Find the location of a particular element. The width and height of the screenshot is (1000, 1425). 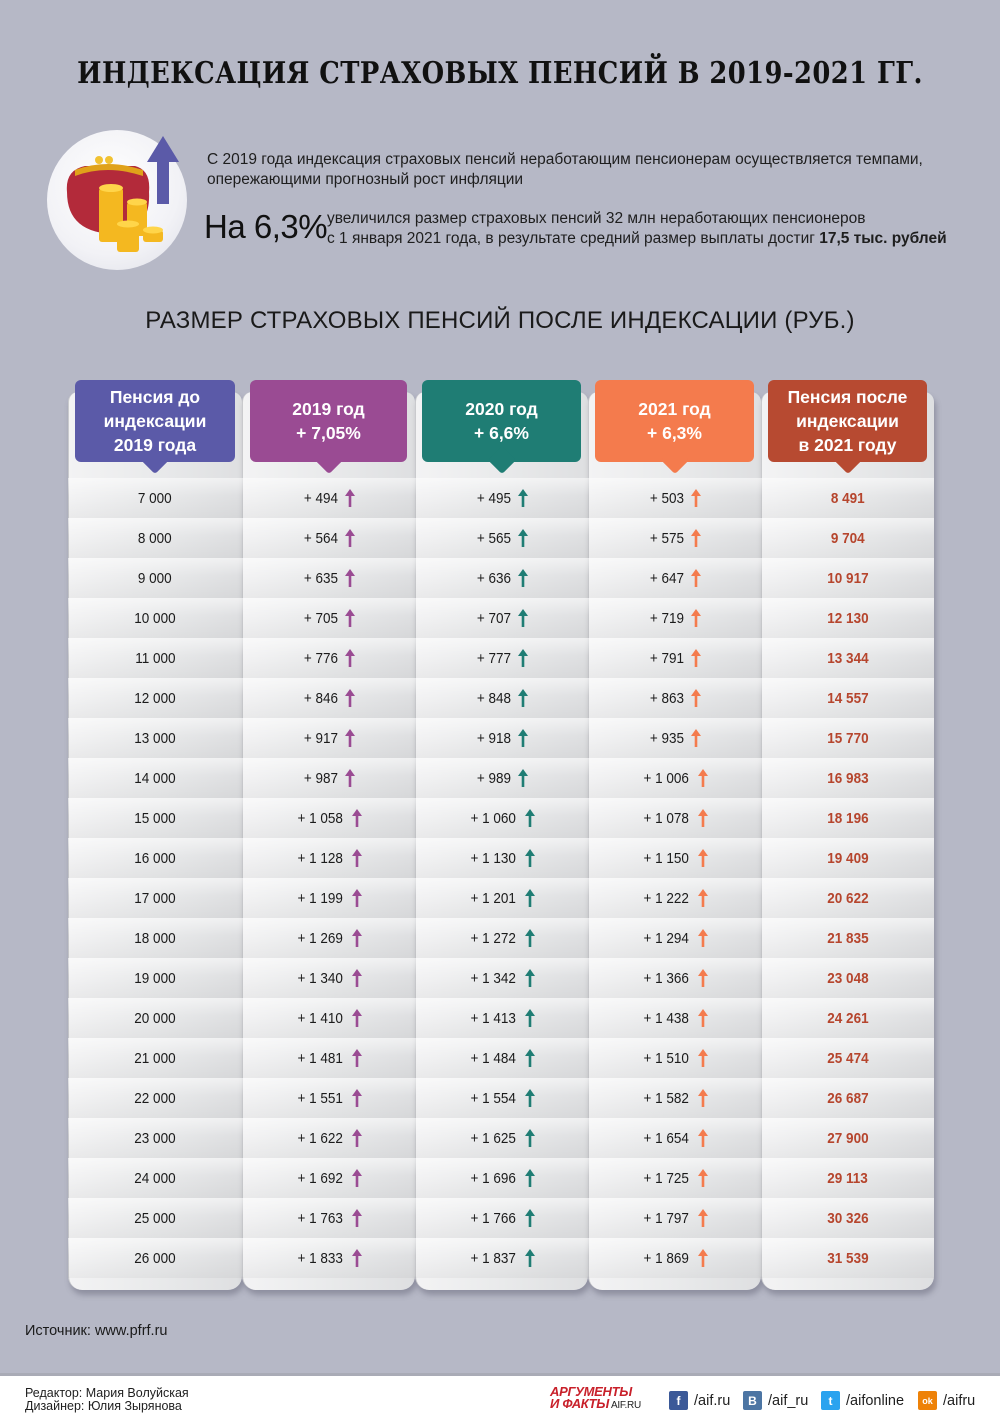

social-facebook: f /aif.ru is located at coordinates (699, 1400).